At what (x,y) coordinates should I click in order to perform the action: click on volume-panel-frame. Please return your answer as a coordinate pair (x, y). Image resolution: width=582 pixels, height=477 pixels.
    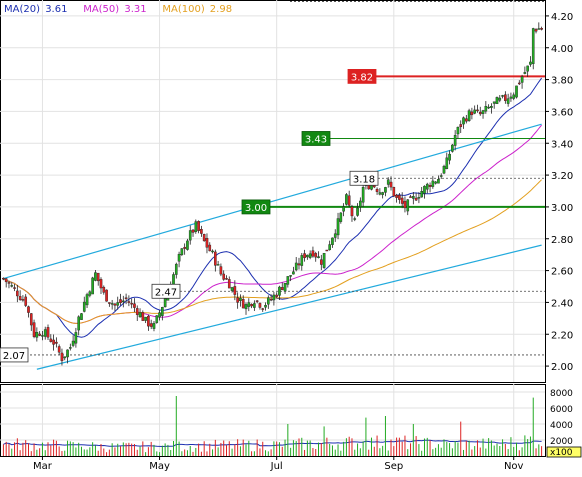
    Looking at the image, I should click on (273, 420).